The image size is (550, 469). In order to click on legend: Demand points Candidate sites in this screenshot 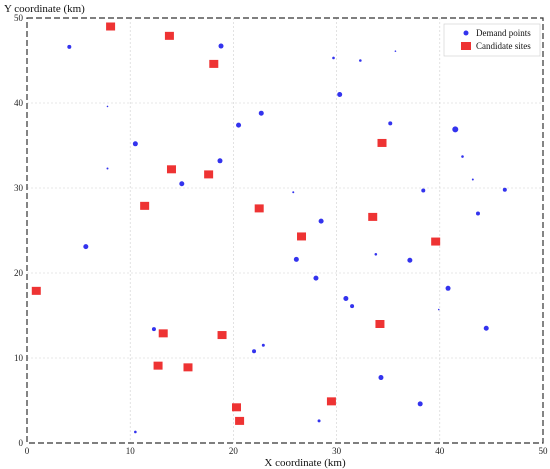, I will do `click(492, 40)`.